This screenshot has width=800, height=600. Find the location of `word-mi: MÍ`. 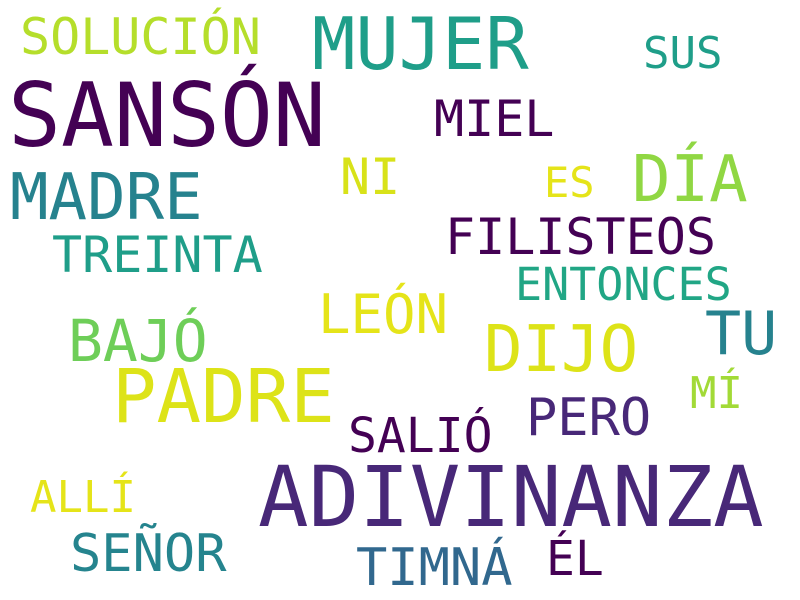

word-mi: MÍ is located at coordinates (716, 393).